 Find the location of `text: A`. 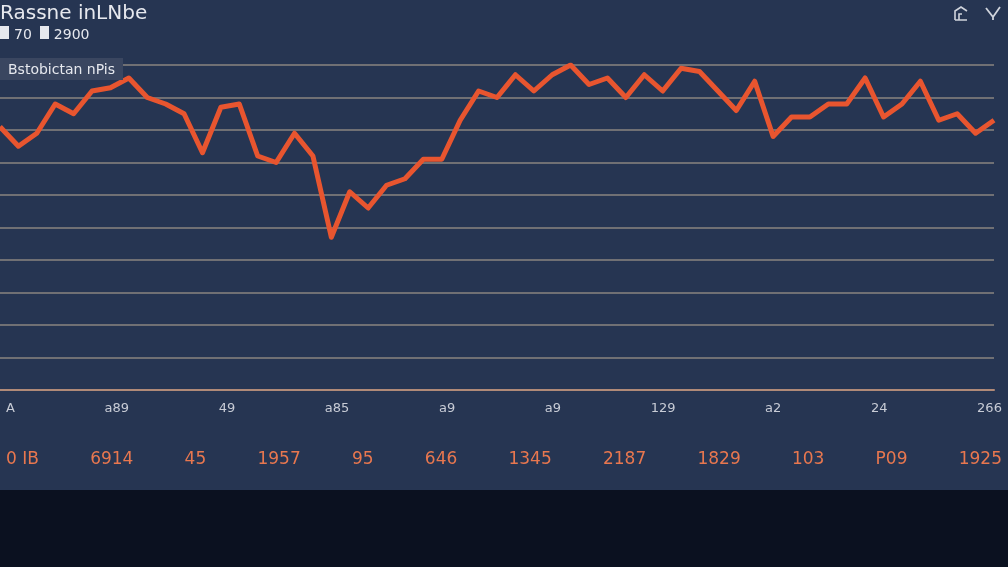

text: A is located at coordinates (10, 407).